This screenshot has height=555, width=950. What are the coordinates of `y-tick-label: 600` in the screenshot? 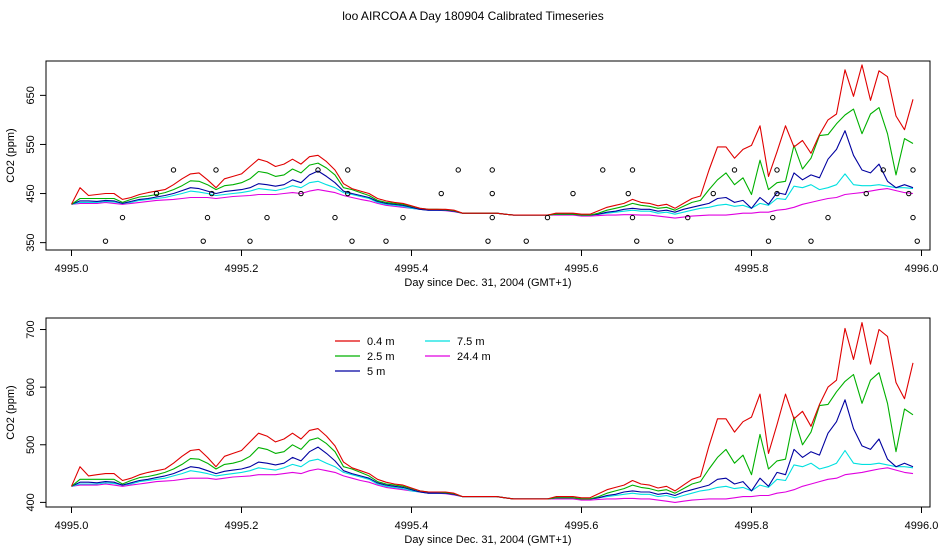 It's located at (31, 387).